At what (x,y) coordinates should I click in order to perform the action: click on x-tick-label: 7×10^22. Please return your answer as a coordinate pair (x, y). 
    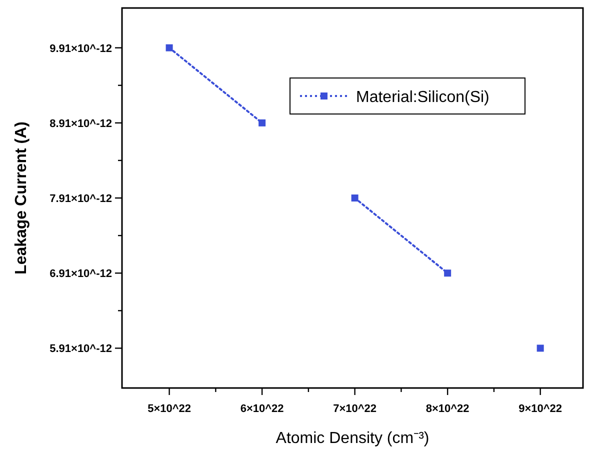
    Looking at the image, I should click on (355, 409).